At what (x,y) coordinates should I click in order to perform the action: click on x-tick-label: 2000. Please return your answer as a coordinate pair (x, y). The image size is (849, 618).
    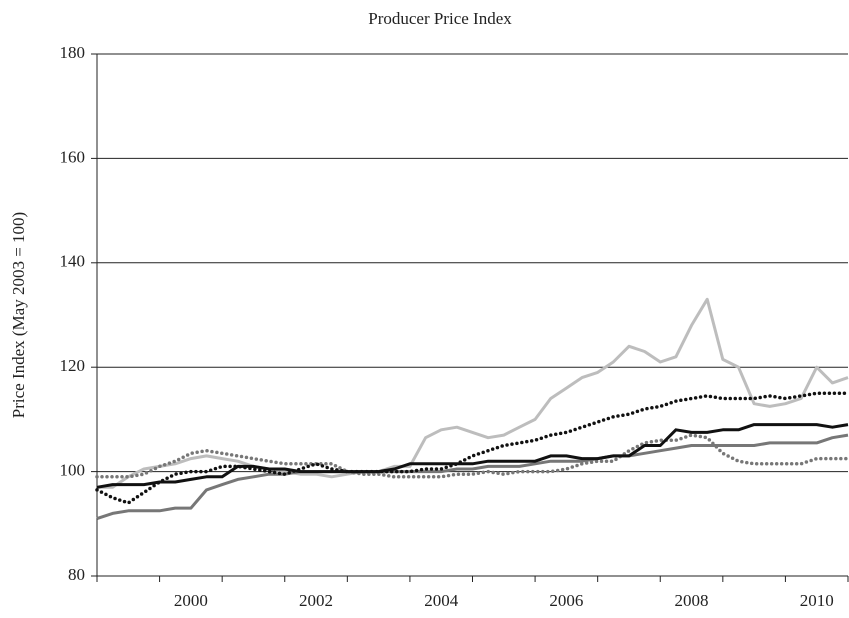
    Looking at the image, I should click on (191, 600).